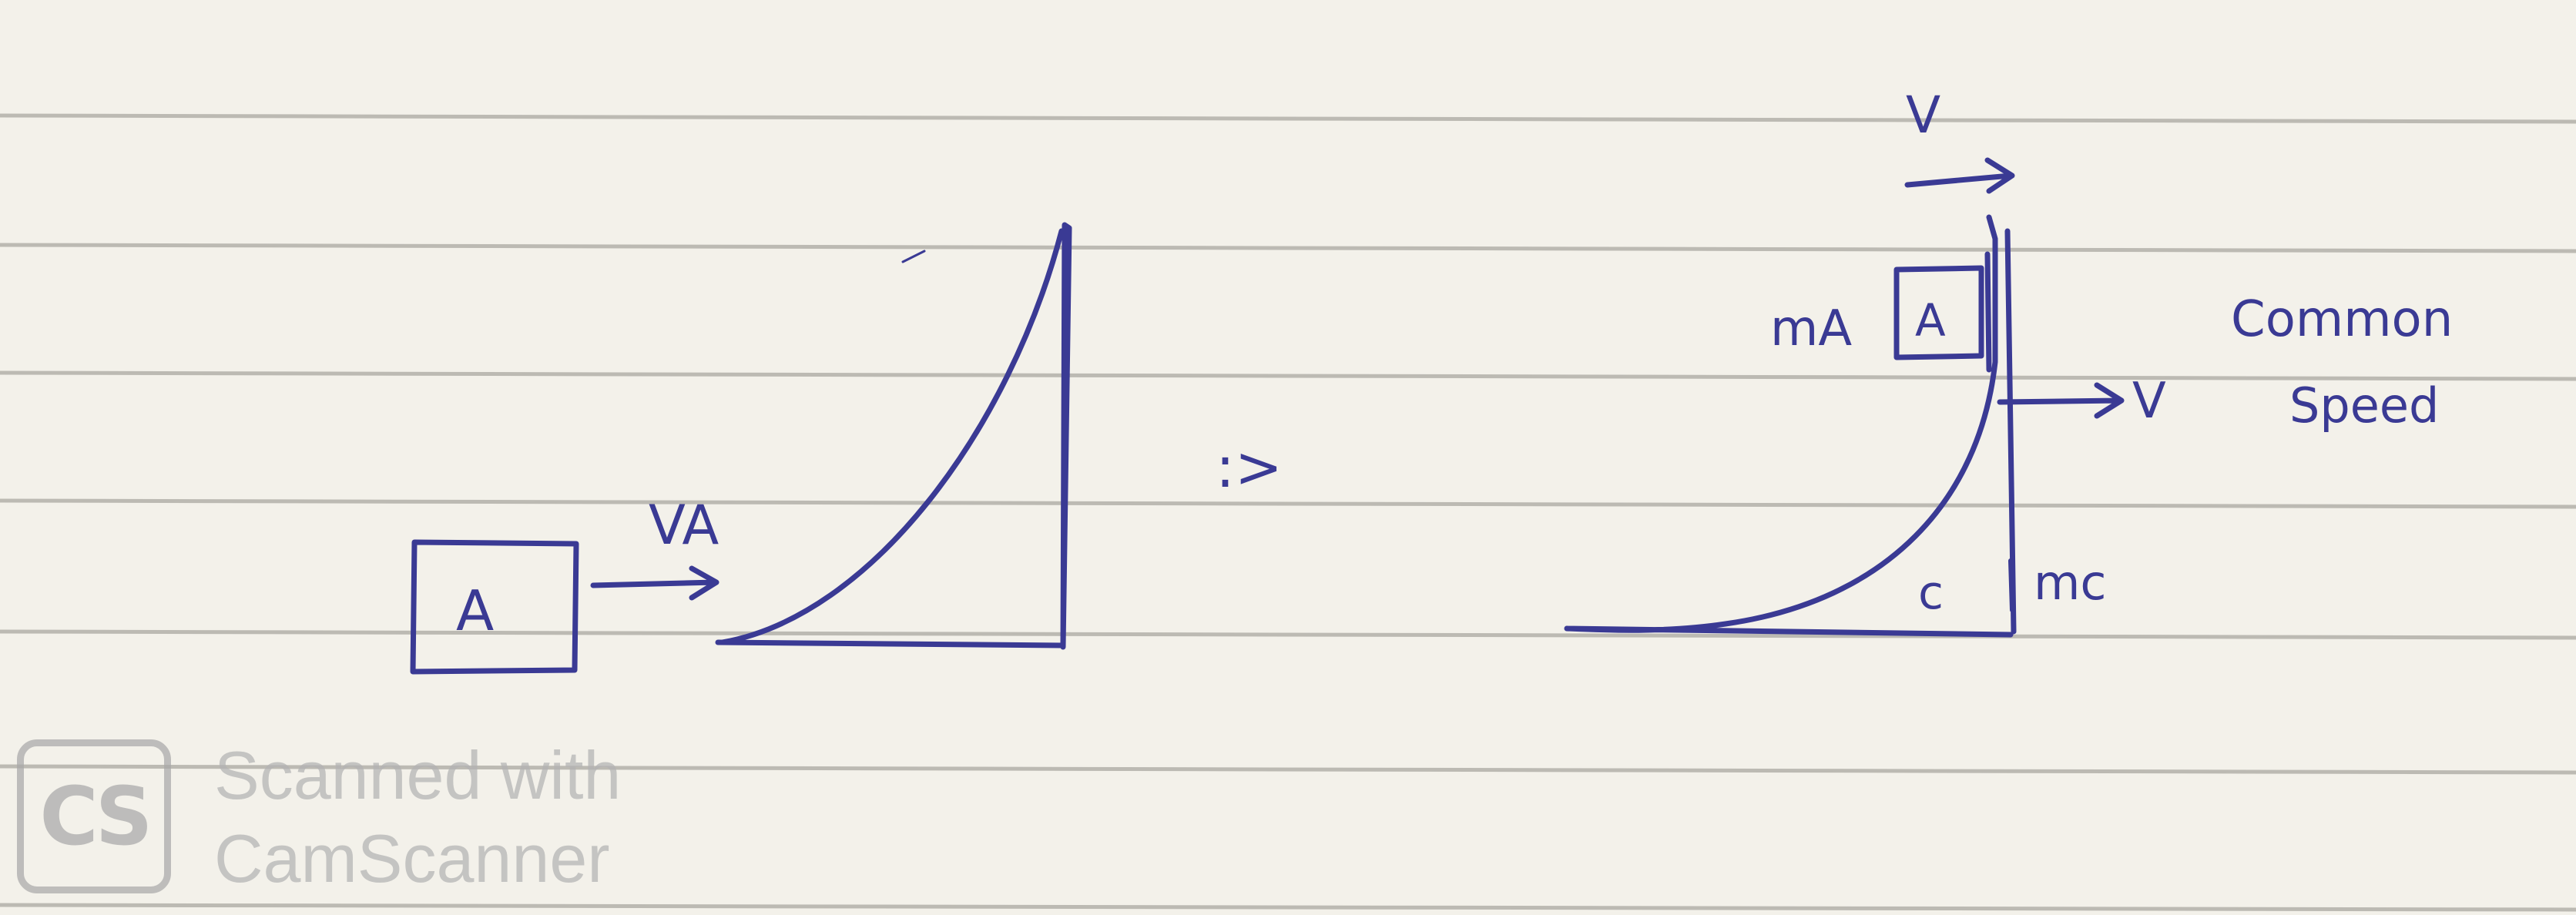 Image resolution: width=2576 pixels, height=915 pixels. What do you see at coordinates (1249, 468) in the screenshot?
I see `implies-symbol: :>` at bounding box center [1249, 468].